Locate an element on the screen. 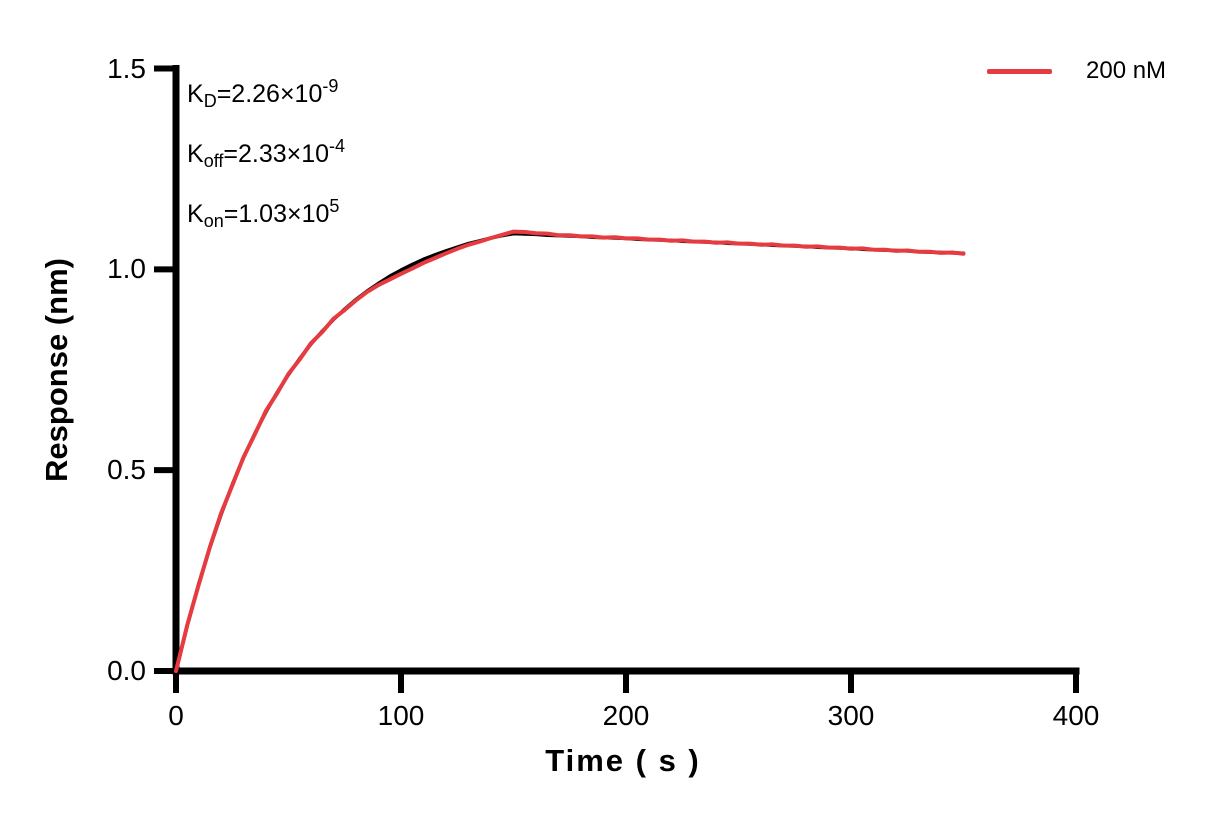  x-tick-label-400: 400 is located at coordinates (1076, 715).